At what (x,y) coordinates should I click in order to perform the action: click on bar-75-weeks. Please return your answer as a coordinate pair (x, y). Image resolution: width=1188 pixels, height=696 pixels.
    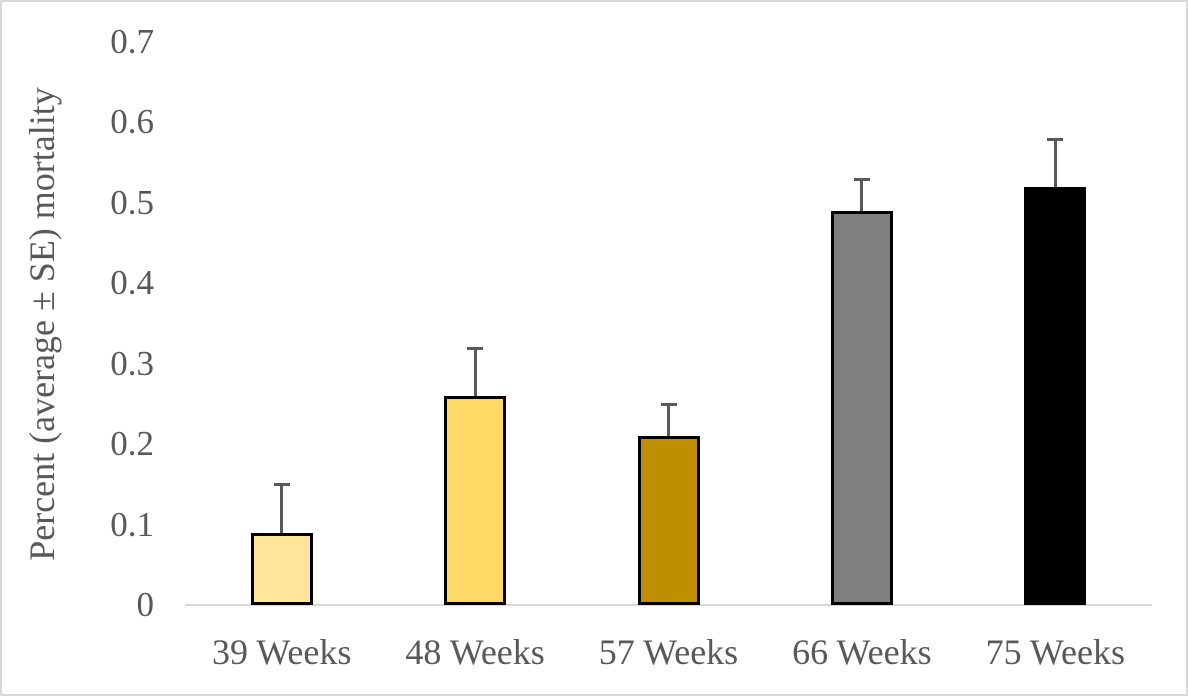
    Looking at the image, I should click on (1055, 395).